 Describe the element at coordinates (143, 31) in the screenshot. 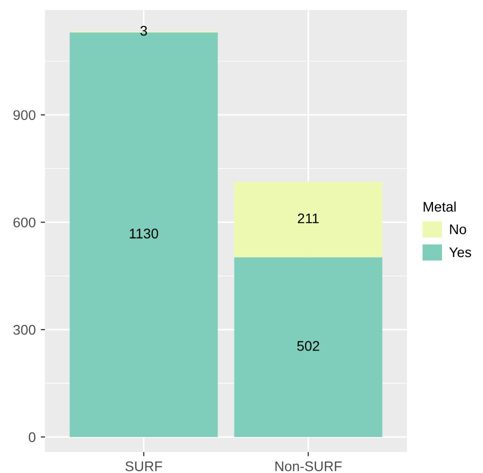

I see `data-label: 3` at that location.